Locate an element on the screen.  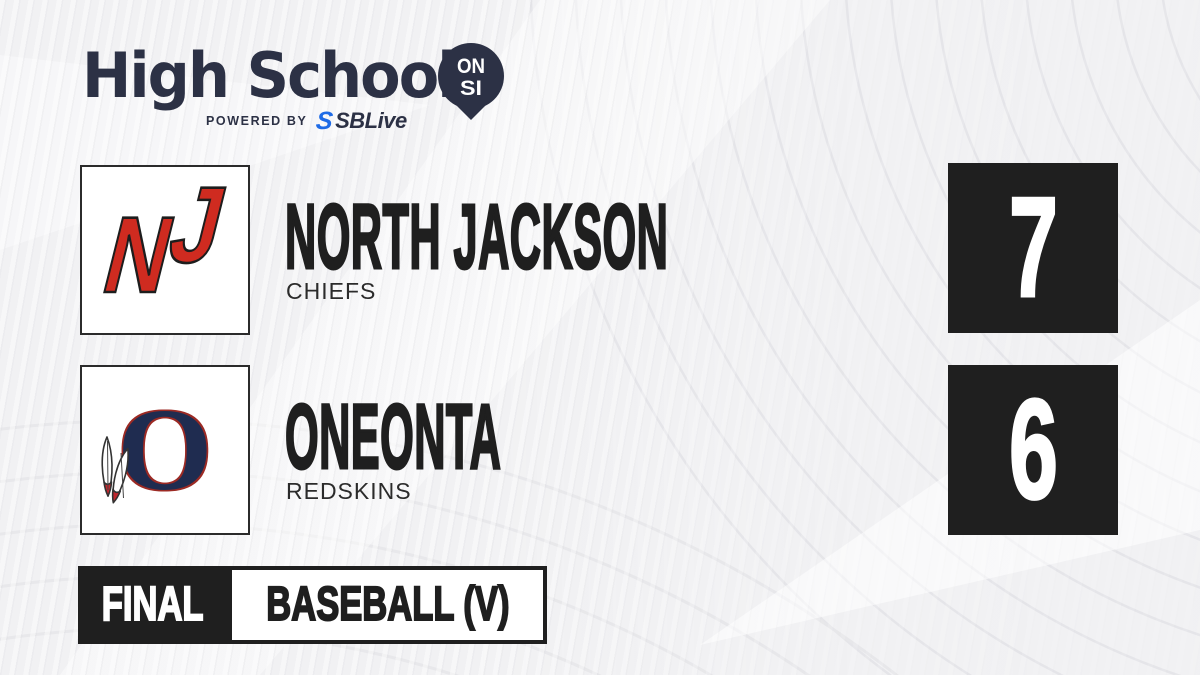
team2-logo-box: O is located at coordinates (165, 450).